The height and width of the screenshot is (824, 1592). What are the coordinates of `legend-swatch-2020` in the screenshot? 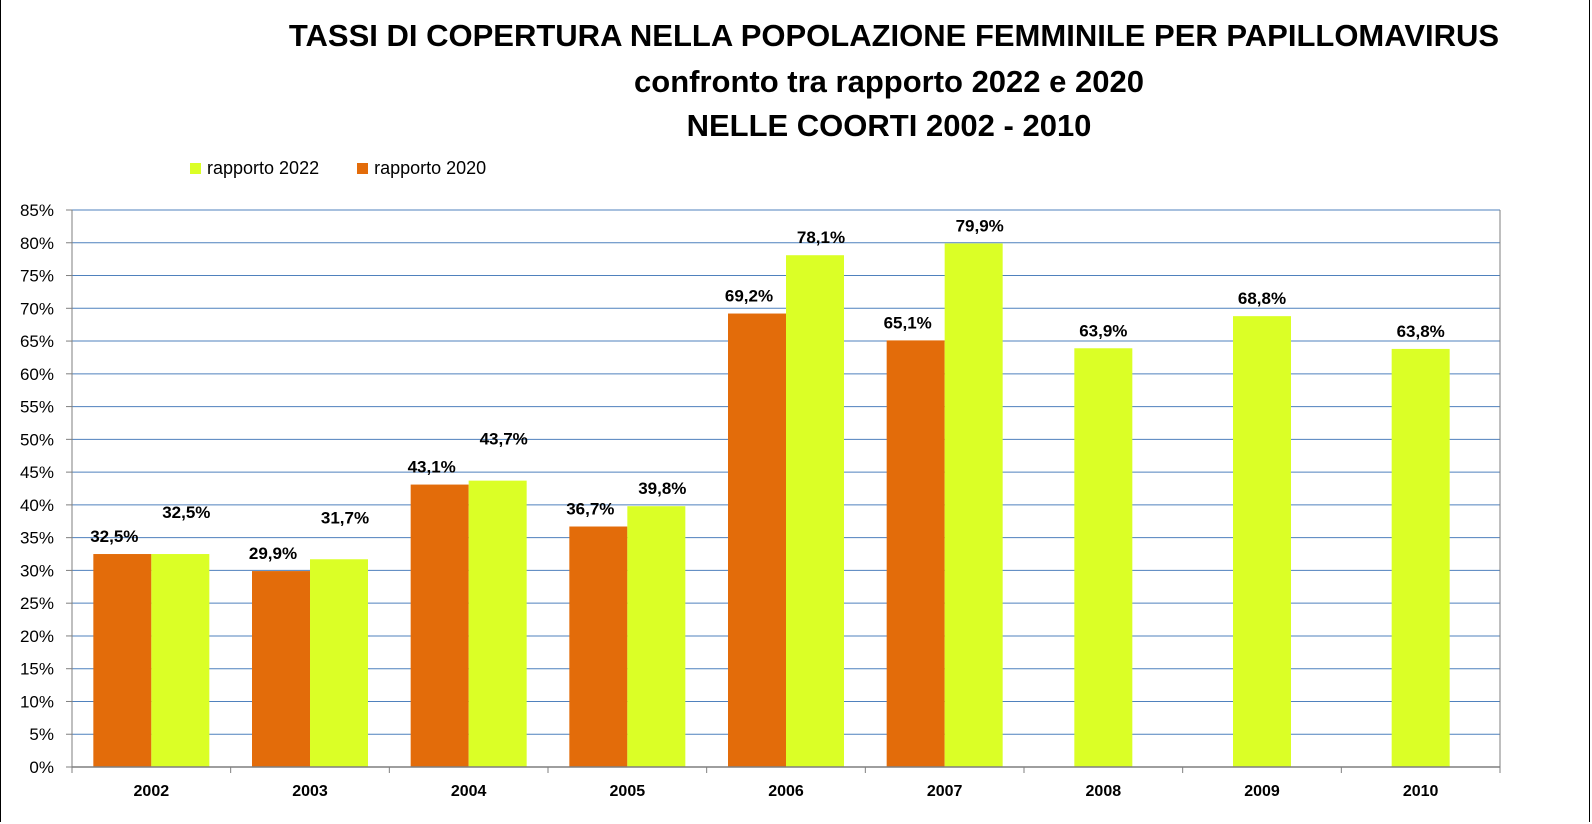 It's located at (363, 168).